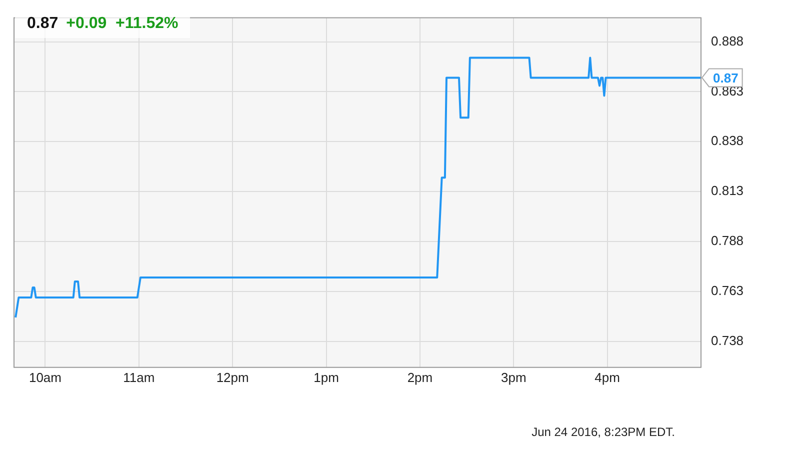 The image size is (795, 455). Describe the element at coordinates (727, 40) in the screenshot. I see `y-tick-label: 0.888` at that location.